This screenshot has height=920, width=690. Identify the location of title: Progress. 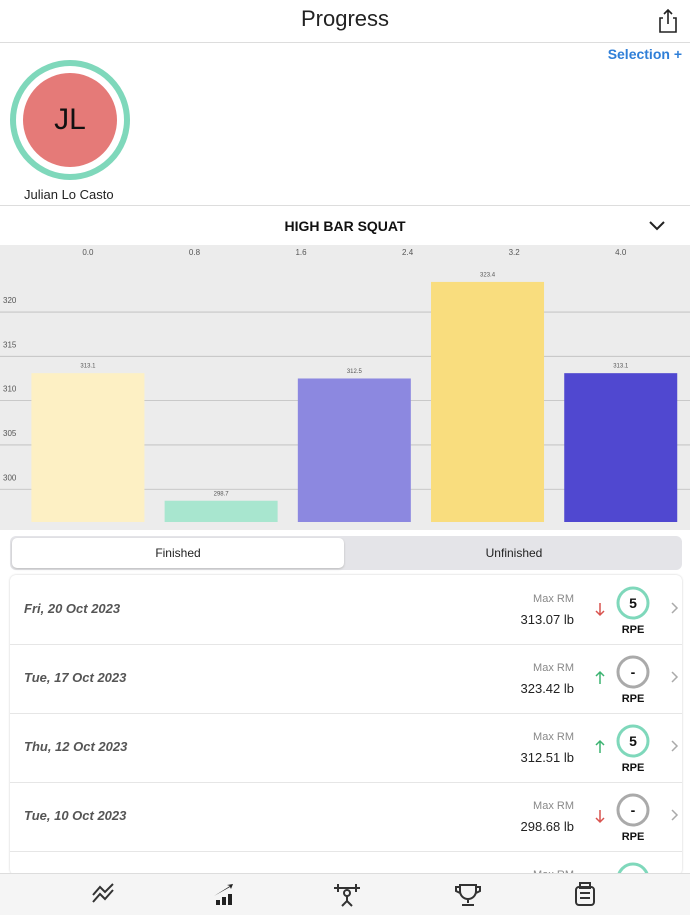
(345, 18).